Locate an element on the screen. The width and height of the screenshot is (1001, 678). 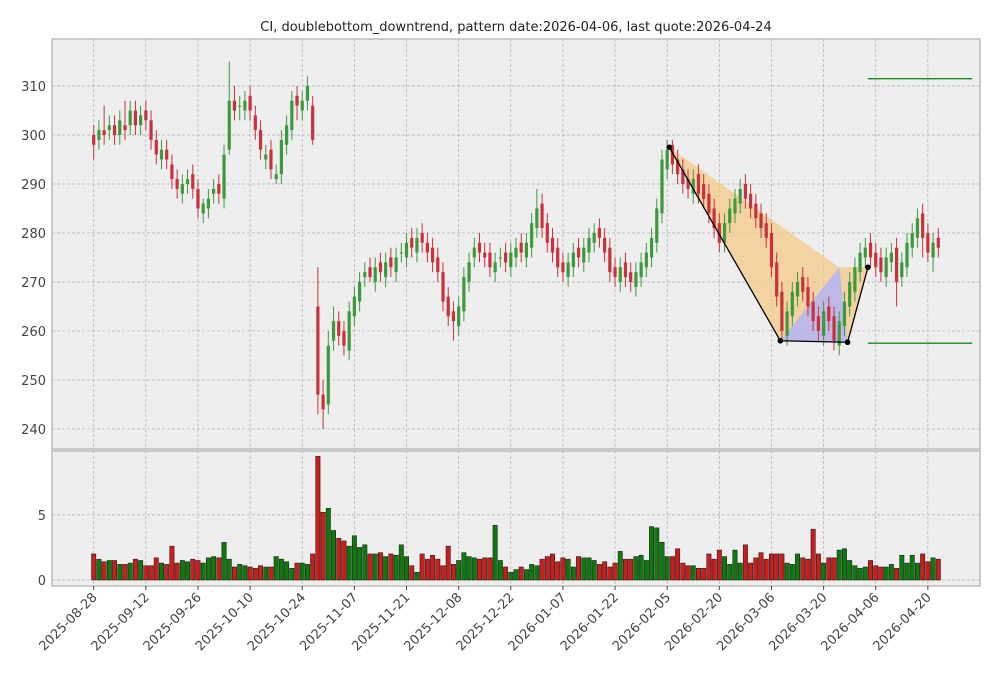
y-tick-label: 0 is located at coordinates (42, 581).